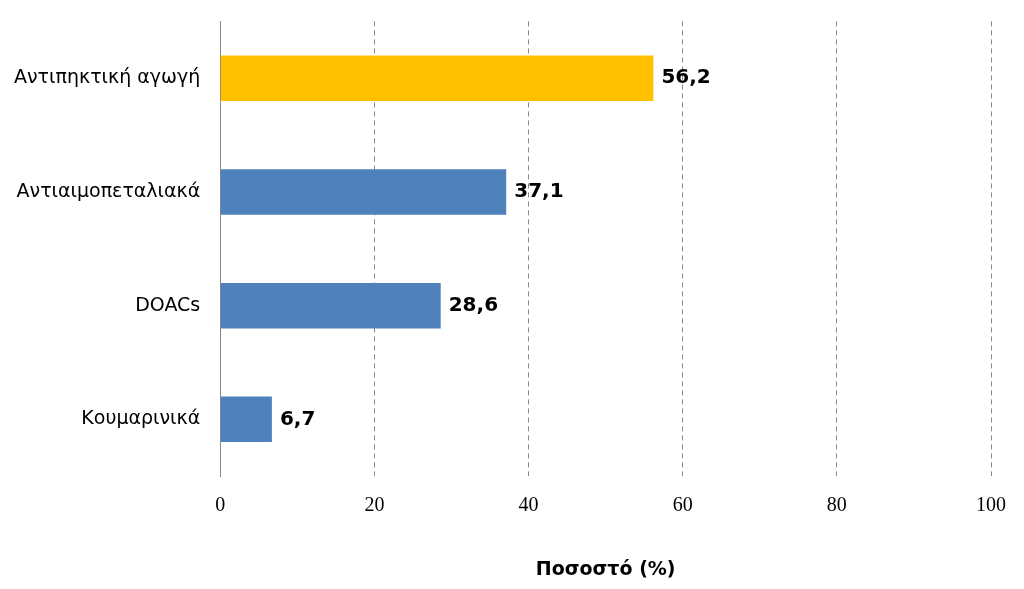  What do you see at coordinates (686, 76) in the screenshot?
I see `data-label: 56,2` at bounding box center [686, 76].